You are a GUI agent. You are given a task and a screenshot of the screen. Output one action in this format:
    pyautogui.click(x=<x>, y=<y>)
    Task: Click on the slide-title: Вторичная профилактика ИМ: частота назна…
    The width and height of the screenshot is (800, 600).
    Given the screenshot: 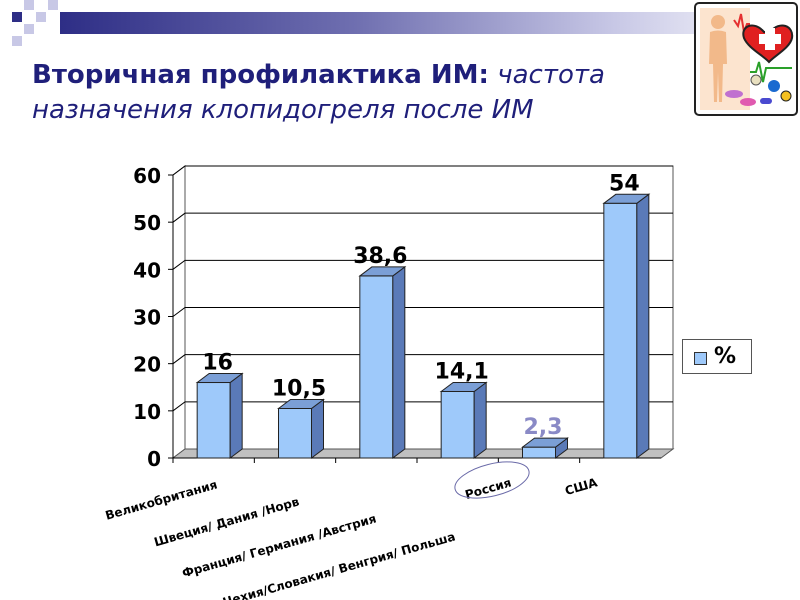 What is the action you would take?
    pyautogui.click(x=357, y=93)
    